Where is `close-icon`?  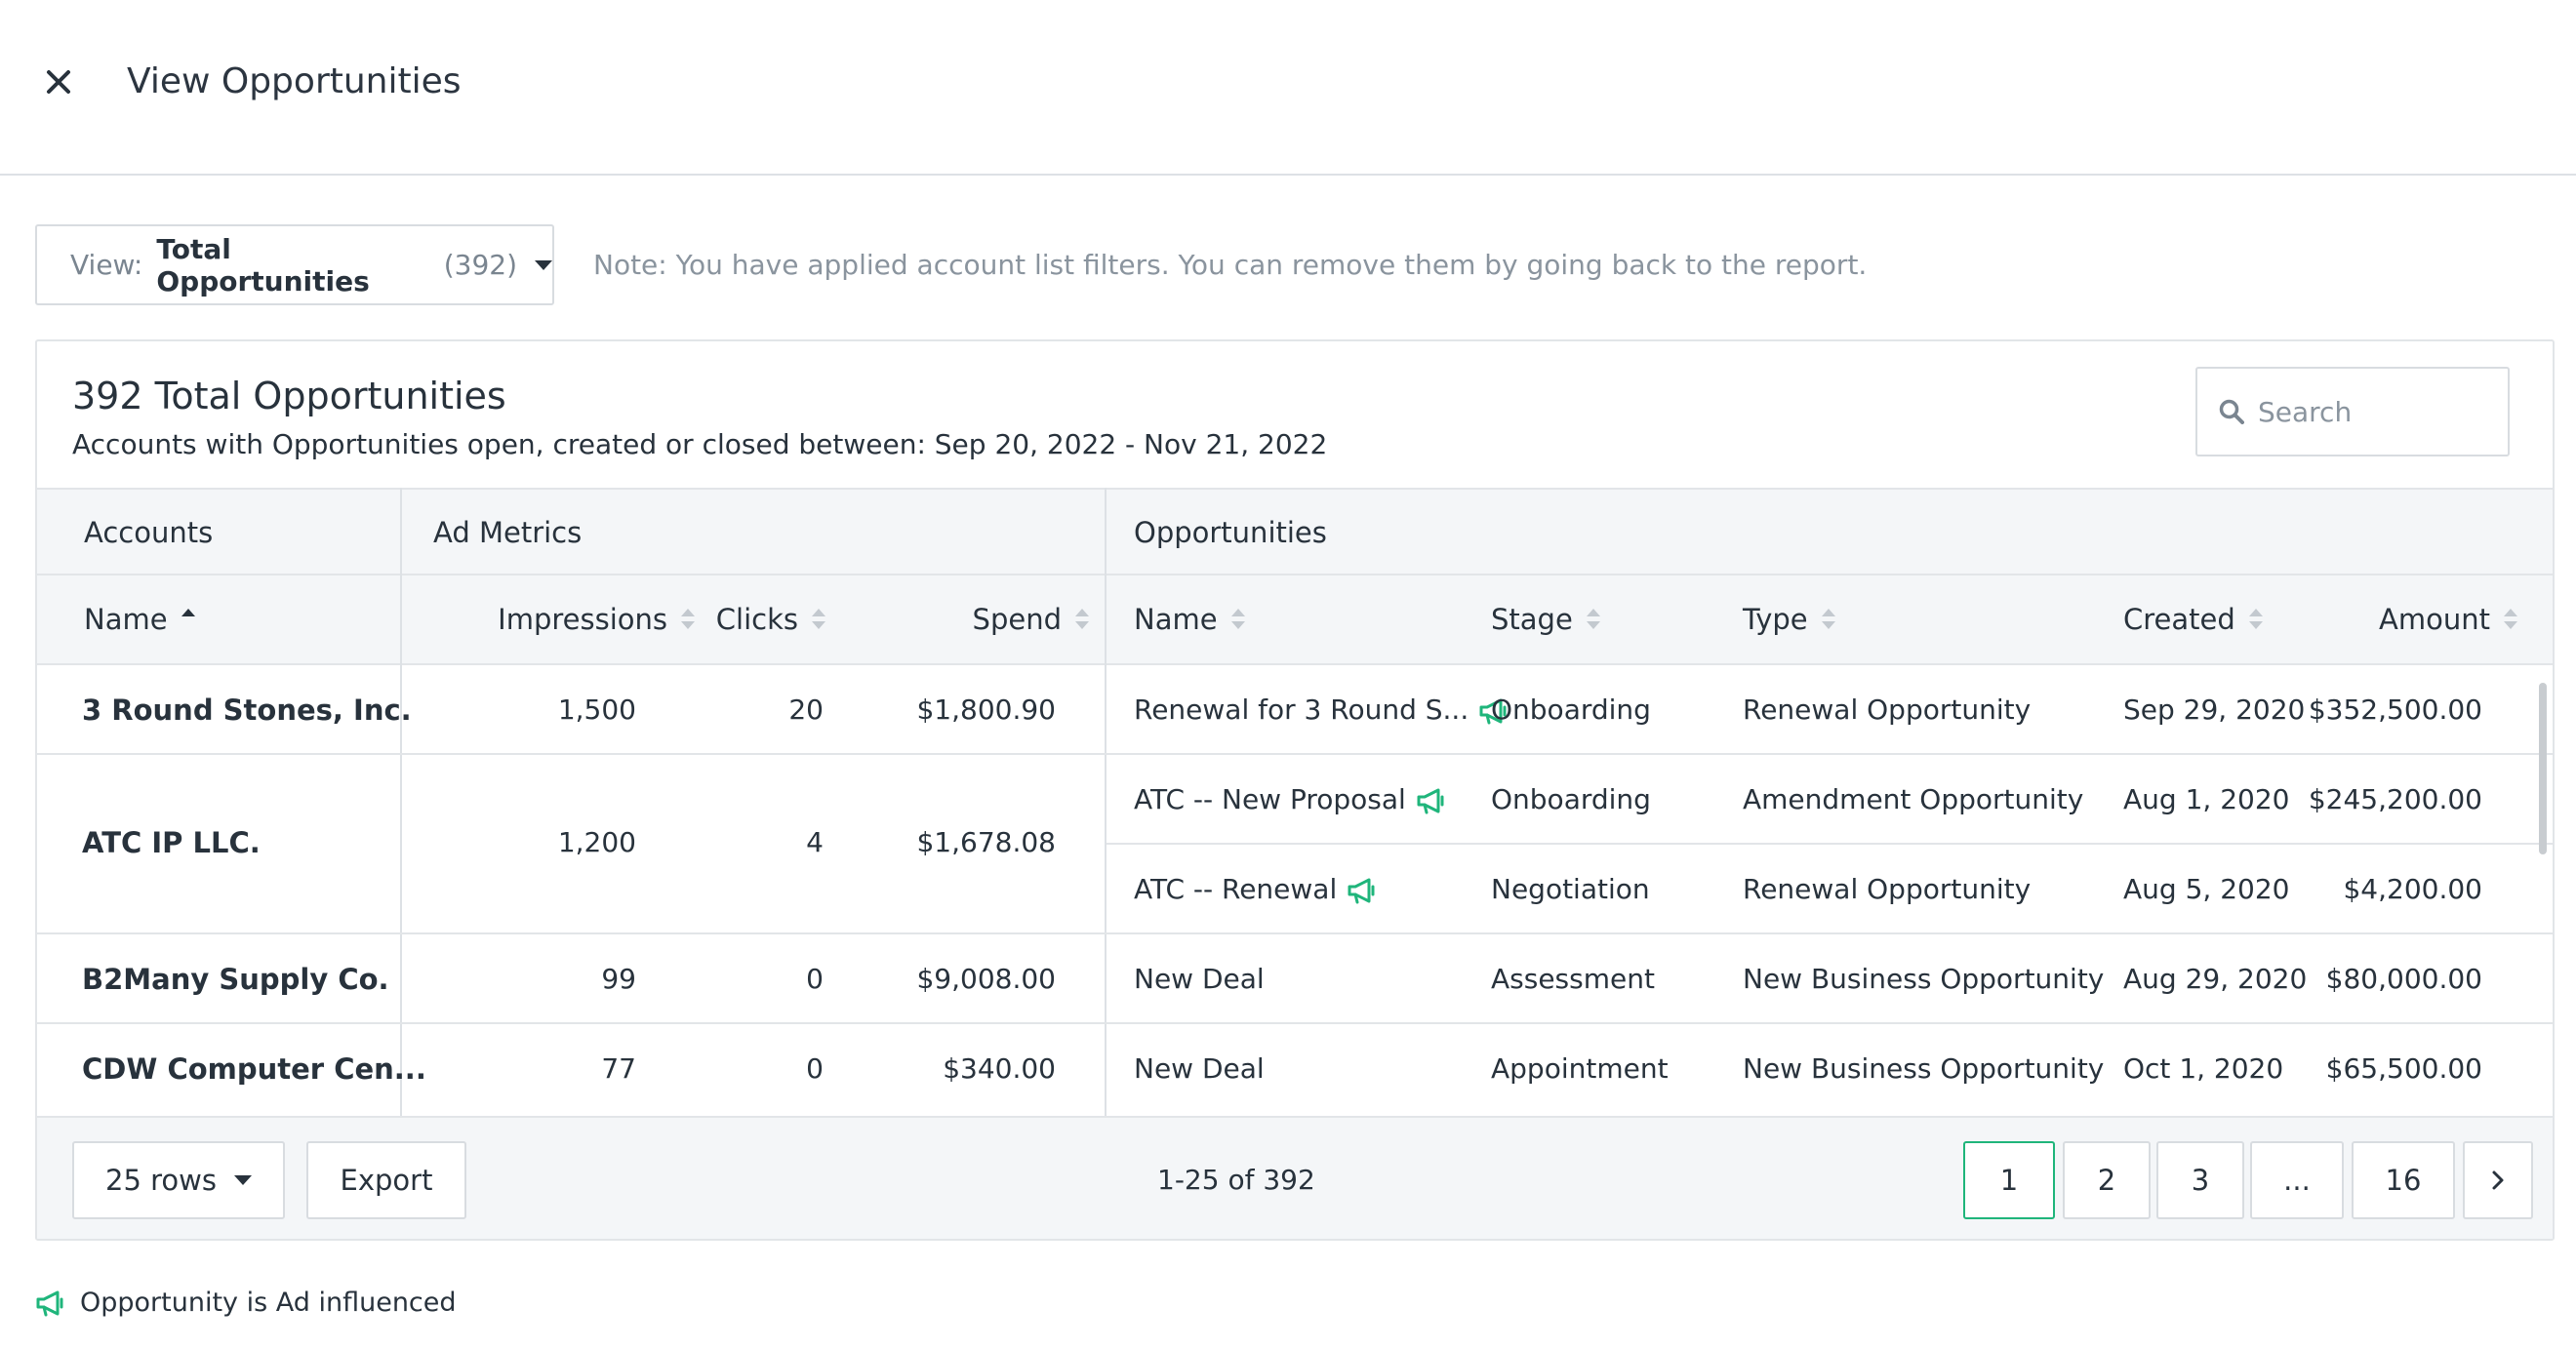 close-icon is located at coordinates (58, 81).